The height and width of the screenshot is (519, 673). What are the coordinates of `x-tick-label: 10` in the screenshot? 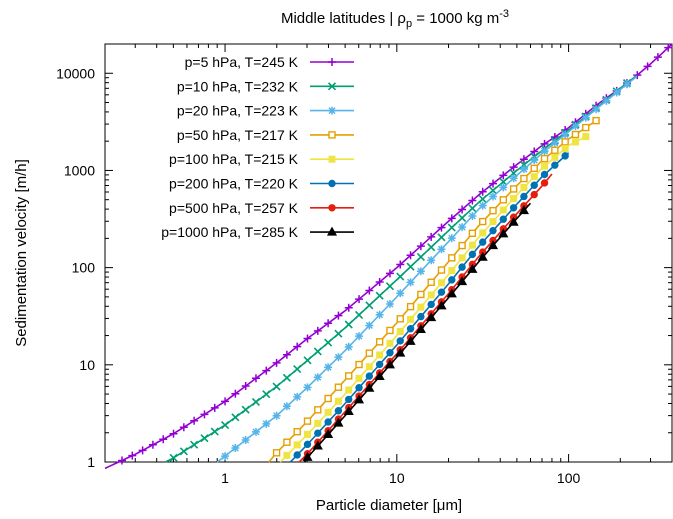 It's located at (397, 478).